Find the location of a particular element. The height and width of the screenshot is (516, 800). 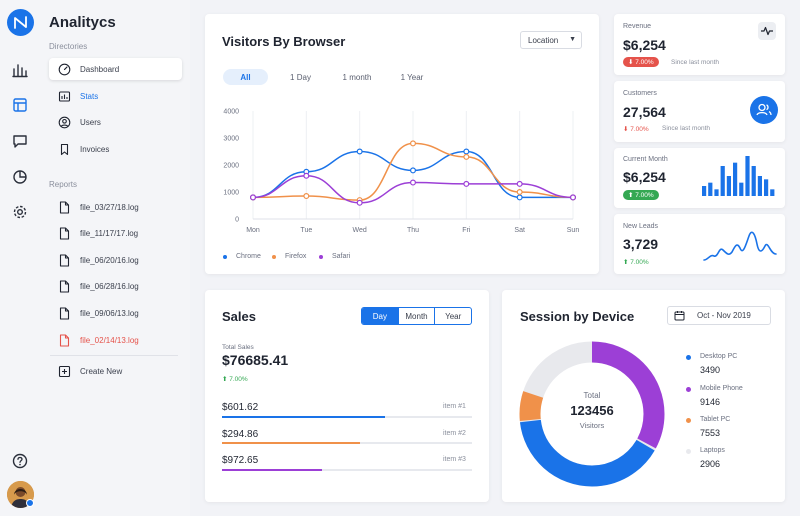

message-icon is located at coordinates (20, 141).